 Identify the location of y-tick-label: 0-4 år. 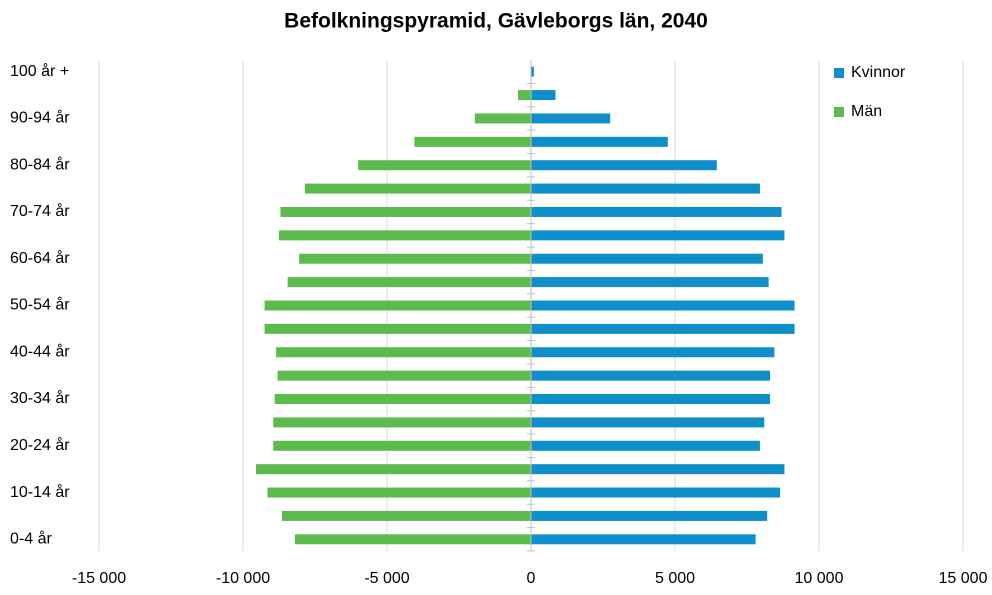
(31, 539).